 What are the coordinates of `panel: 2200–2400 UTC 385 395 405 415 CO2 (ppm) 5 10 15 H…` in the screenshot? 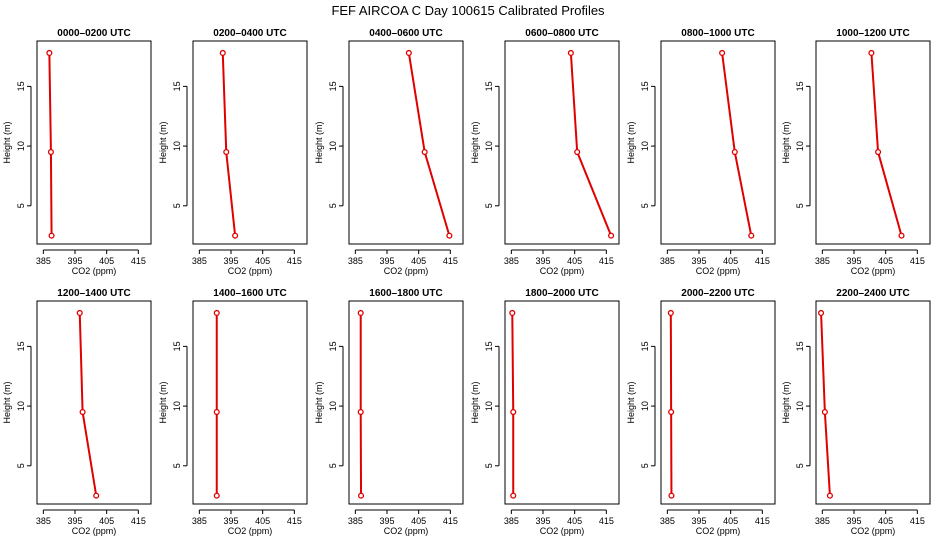 It's located at (856, 412).